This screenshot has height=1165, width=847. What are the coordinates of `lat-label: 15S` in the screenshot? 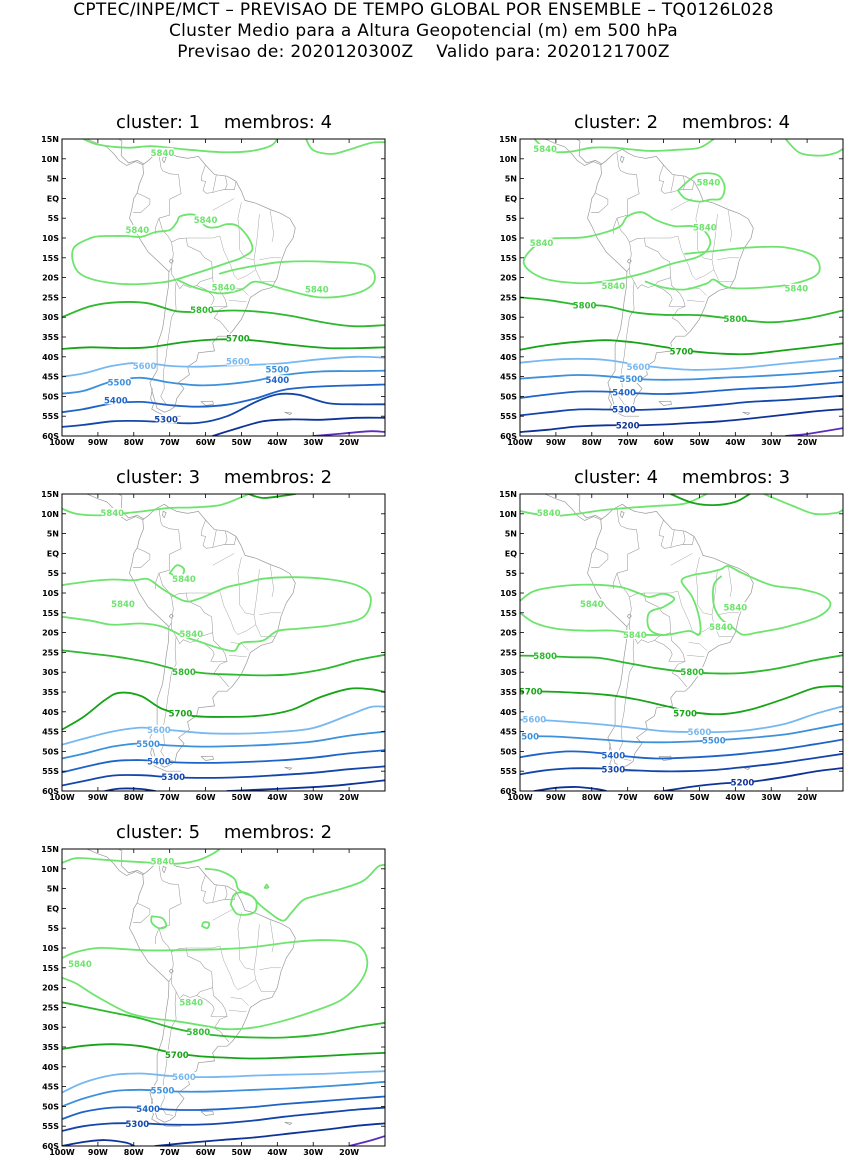 It's located at (50, 613).